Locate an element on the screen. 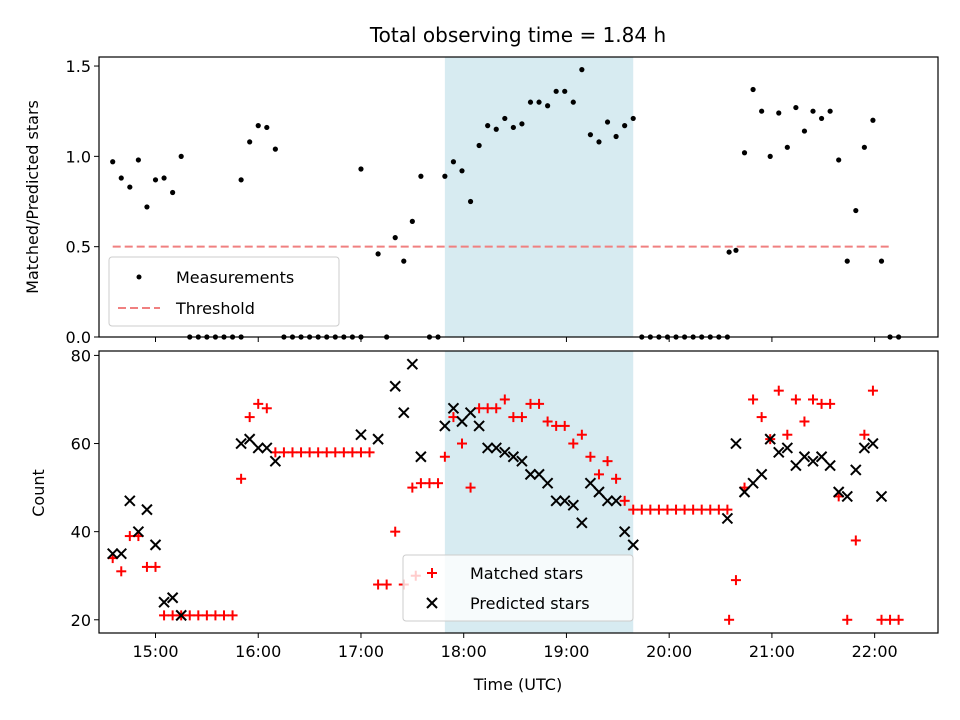 The height and width of the screenshot is (720, 960). x-tick-label: 16:00 is located at coordinates (258, 651).